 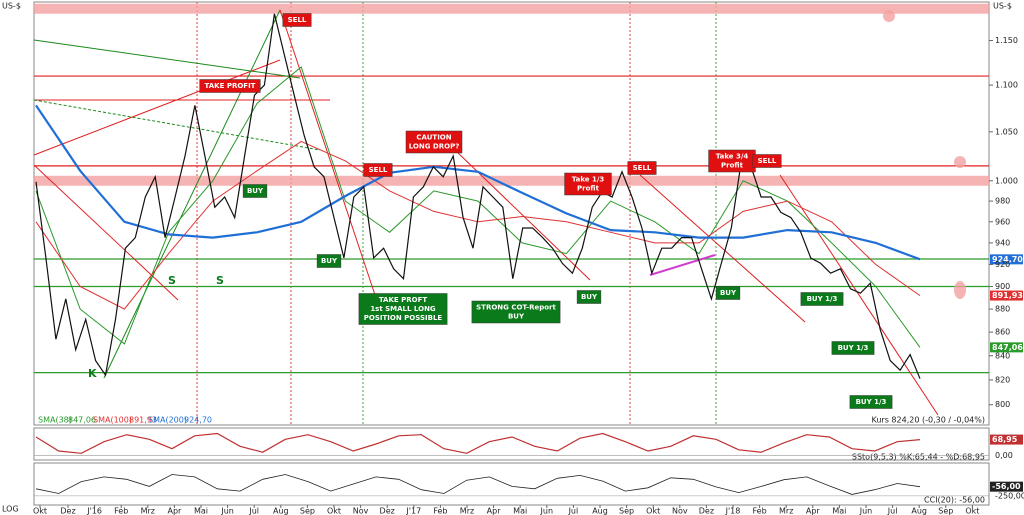 I want to click on annotation-text: TAKE PROFIT, so click(x=230, y=86).